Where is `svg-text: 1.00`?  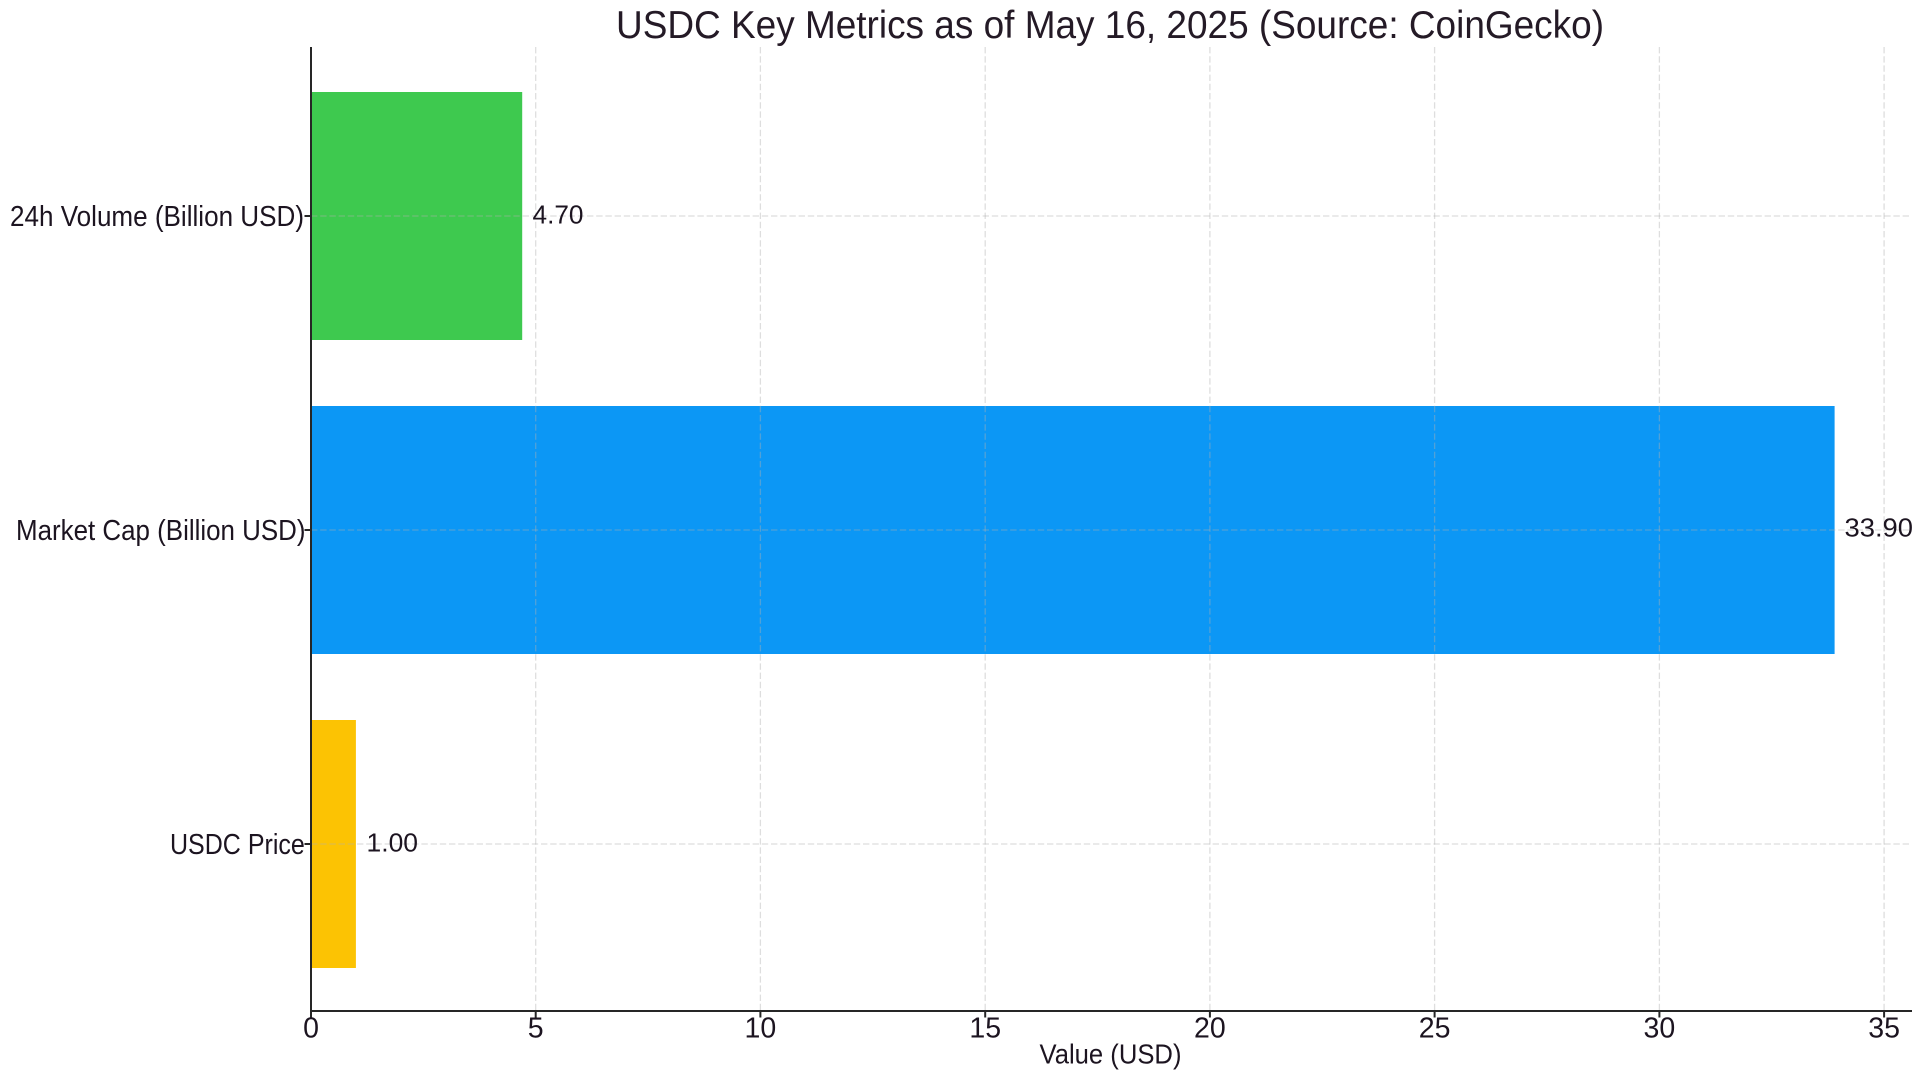 svg-text: 1.00 is located at coordinates (393, 843).